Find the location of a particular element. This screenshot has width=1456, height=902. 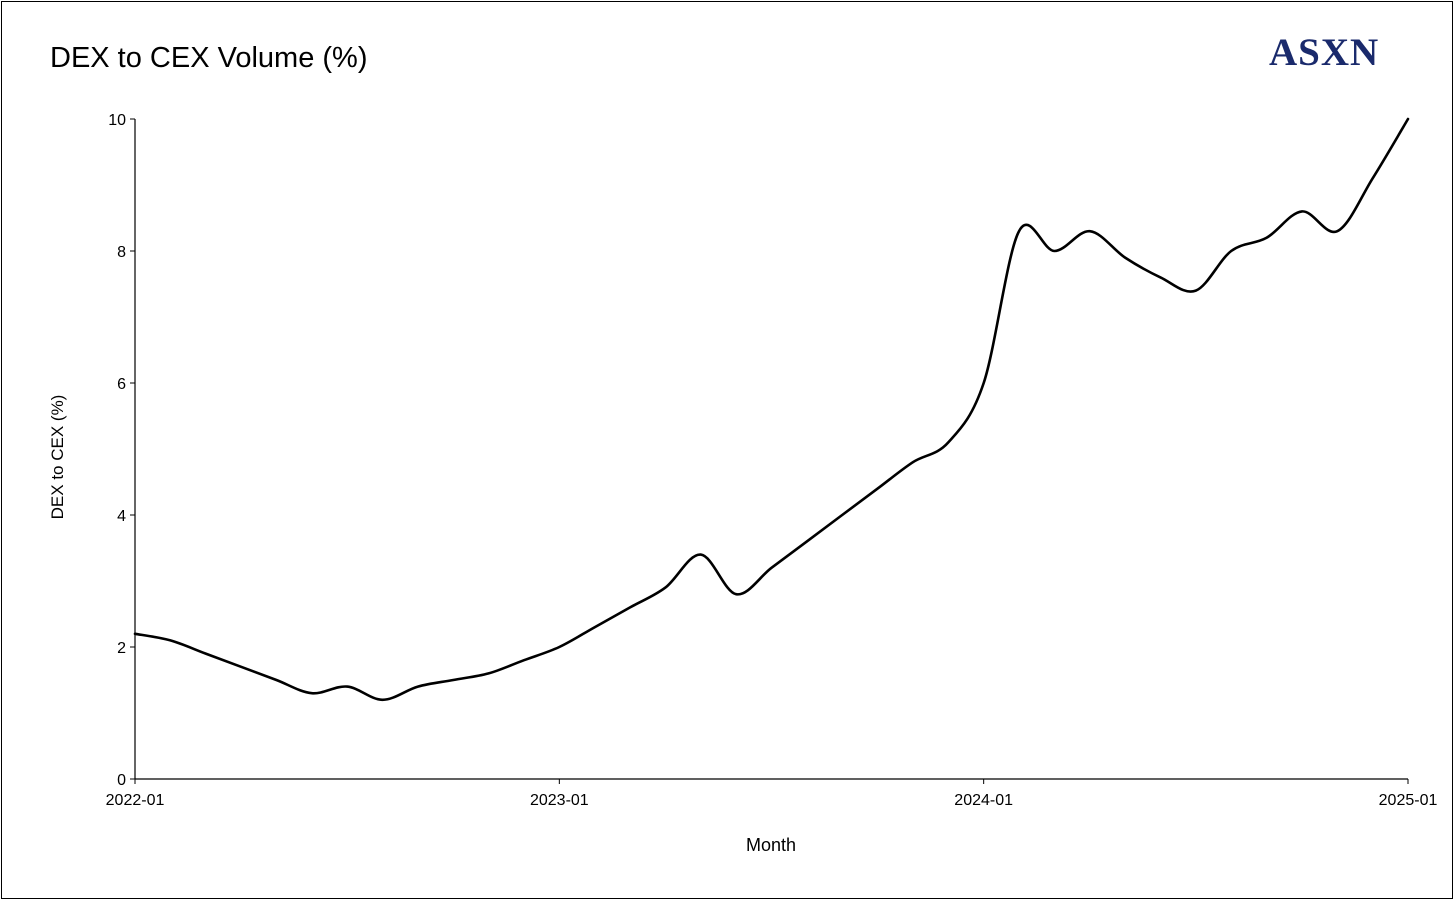

x-tick-label: 2025-01 is located at coordinates (1408, 800).